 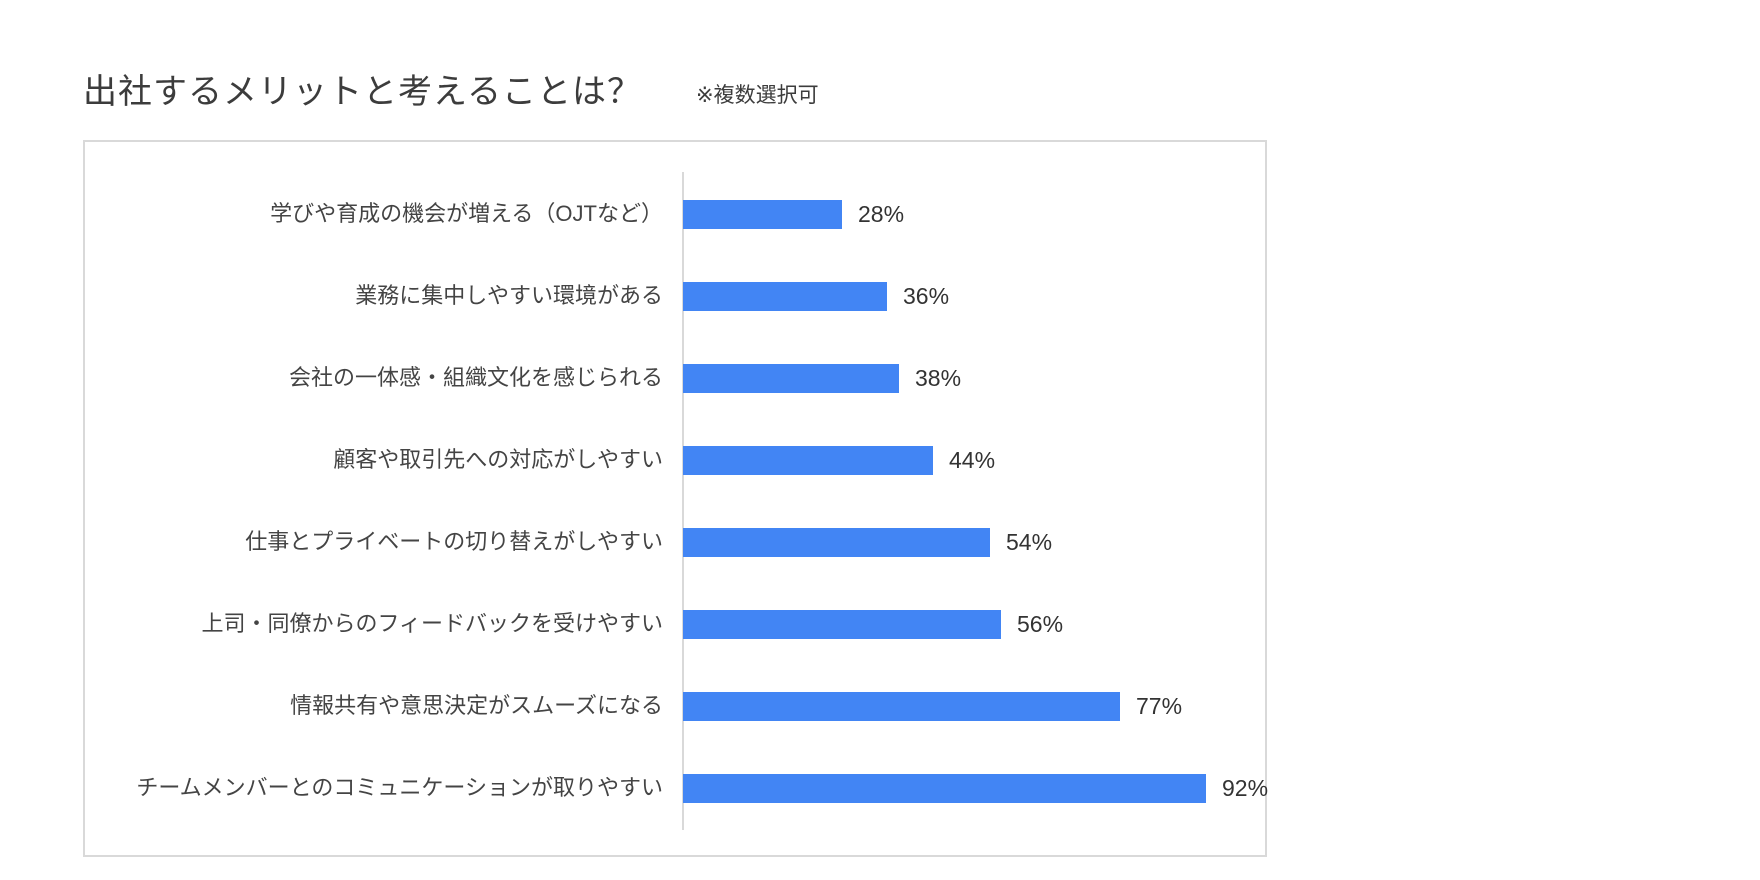 I want to click on value-label: 28%, so click(x=881, y=214).